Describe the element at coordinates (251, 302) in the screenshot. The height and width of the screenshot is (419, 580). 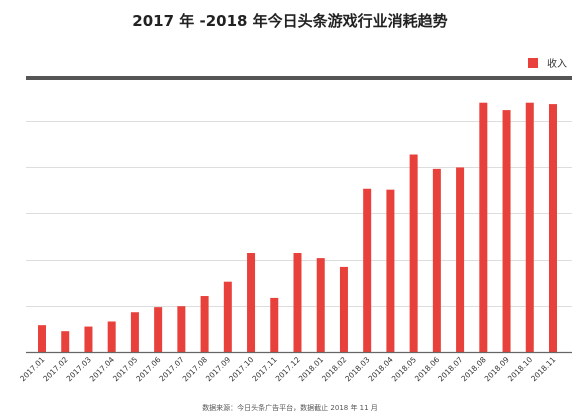
I see `bar-2017.10` at that location.